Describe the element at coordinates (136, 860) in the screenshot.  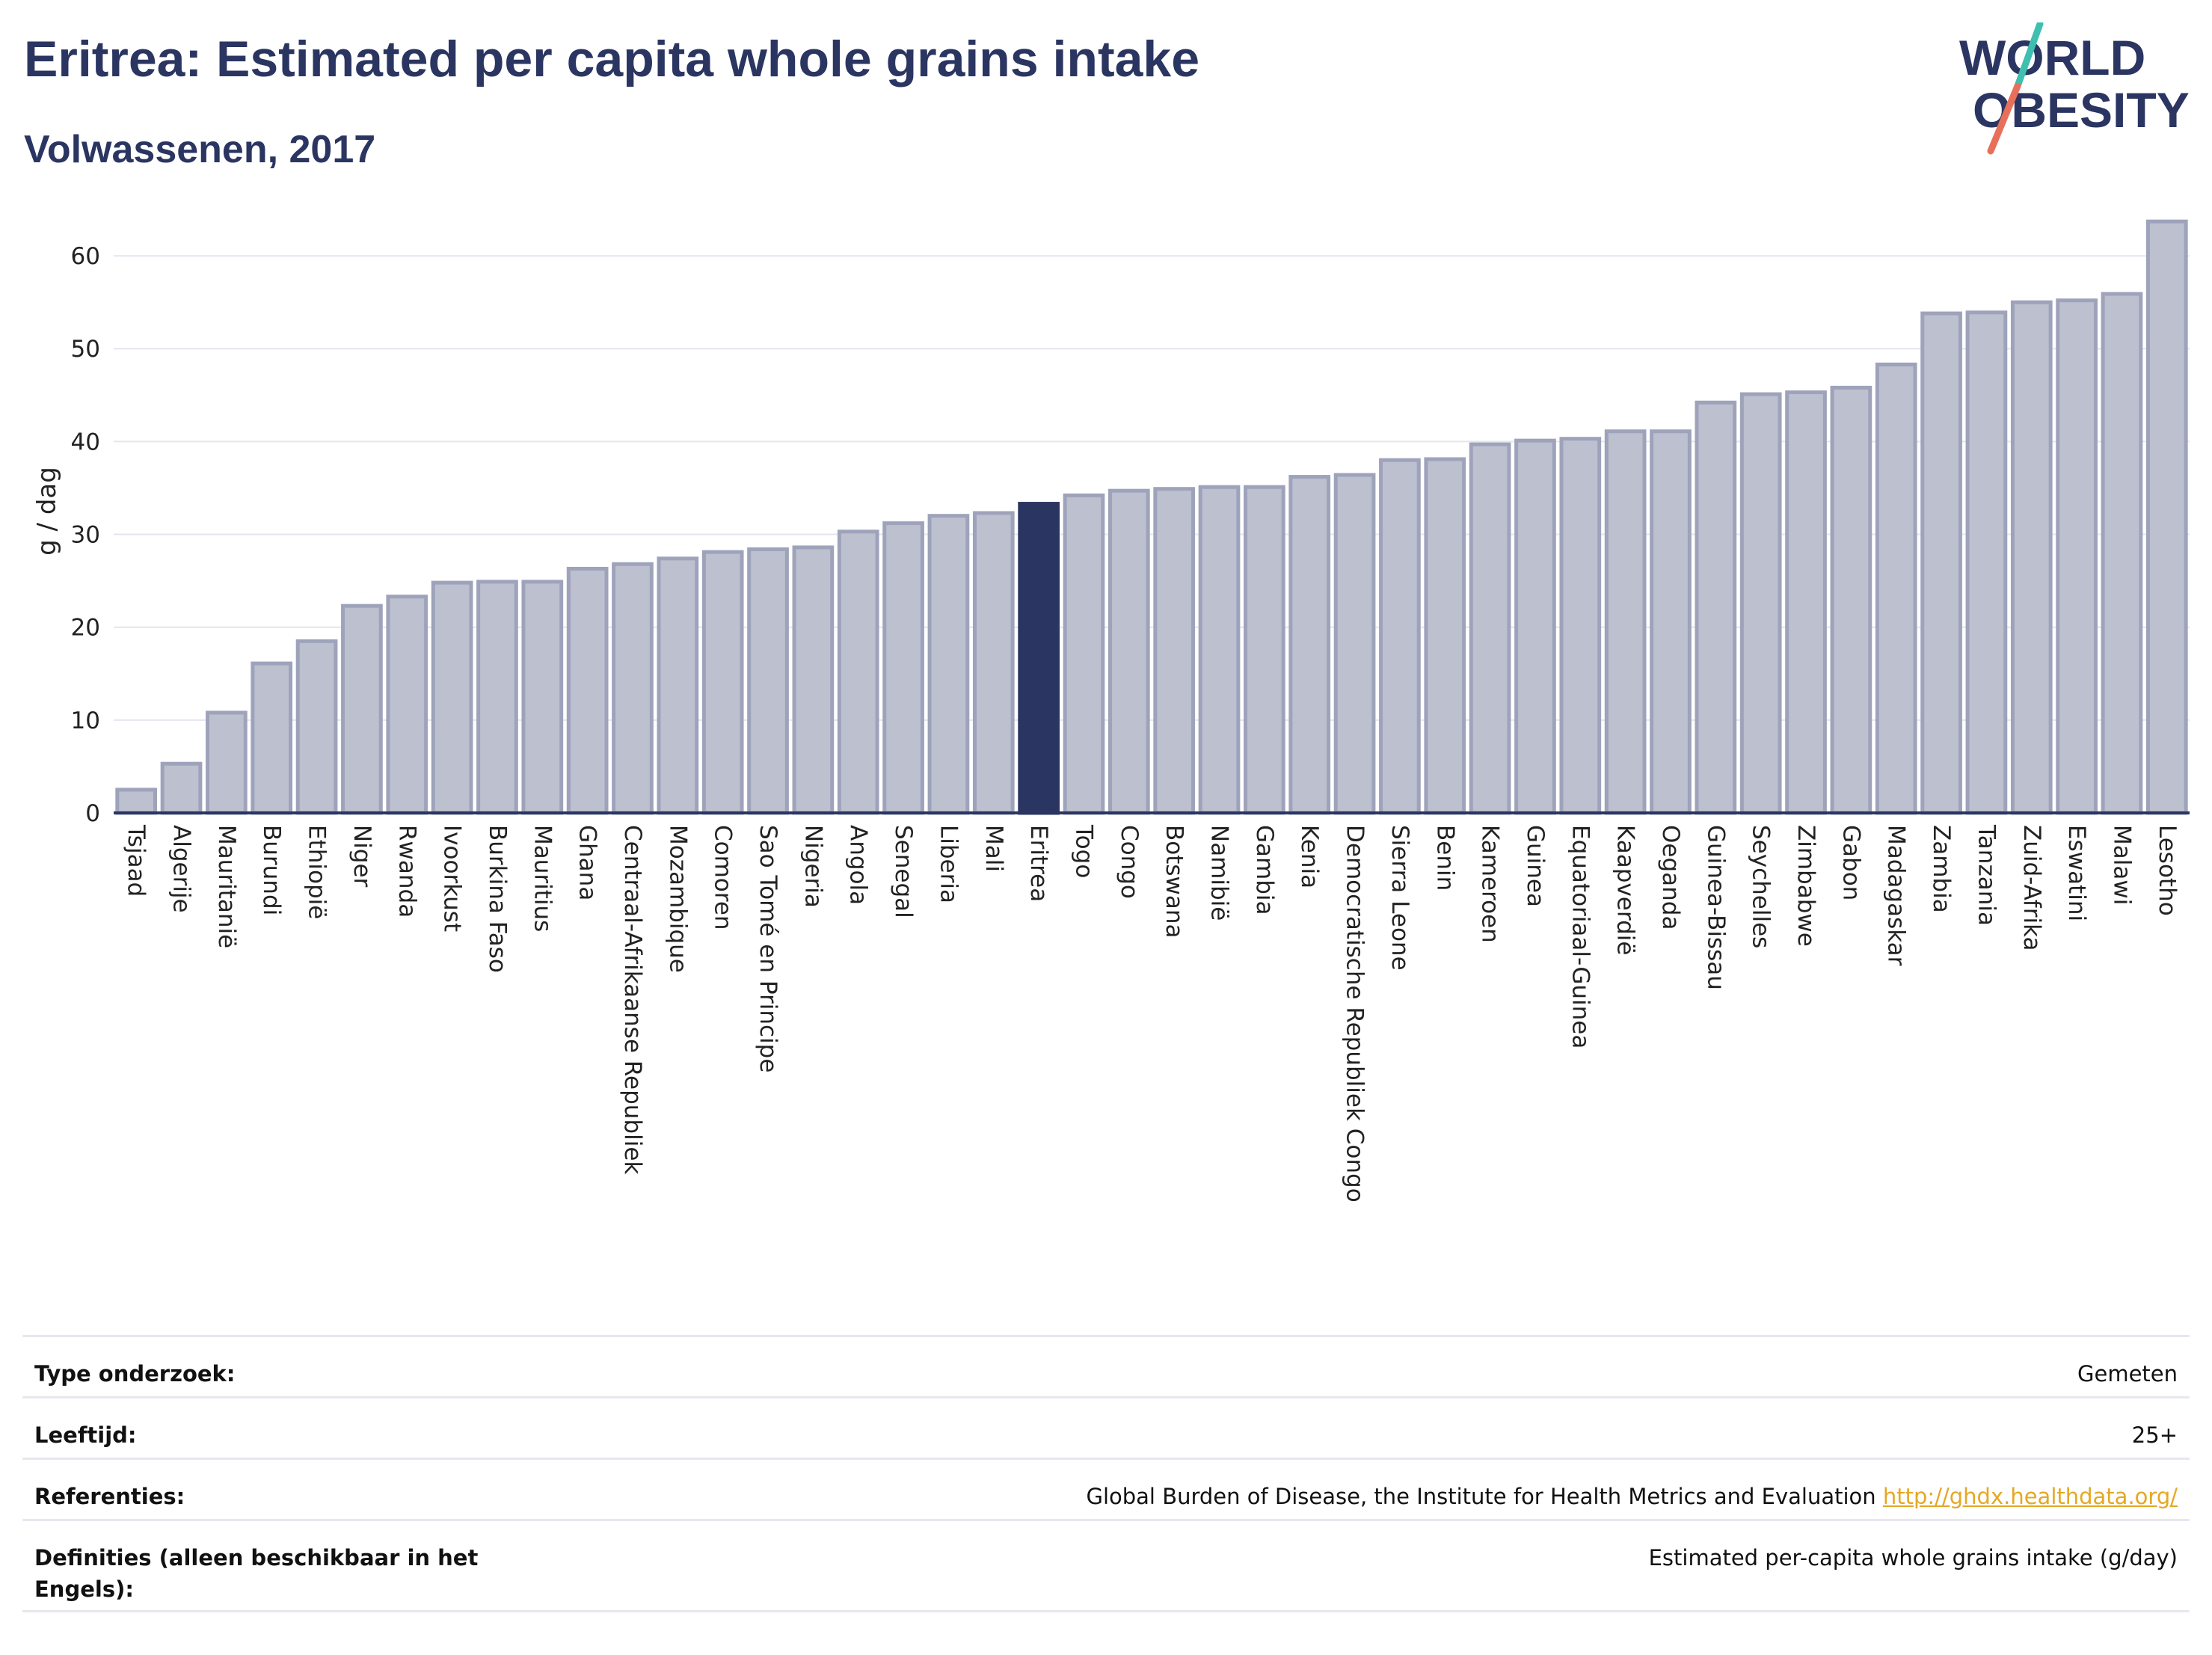
I see `x-tick-label: Tsjaad` at that location.